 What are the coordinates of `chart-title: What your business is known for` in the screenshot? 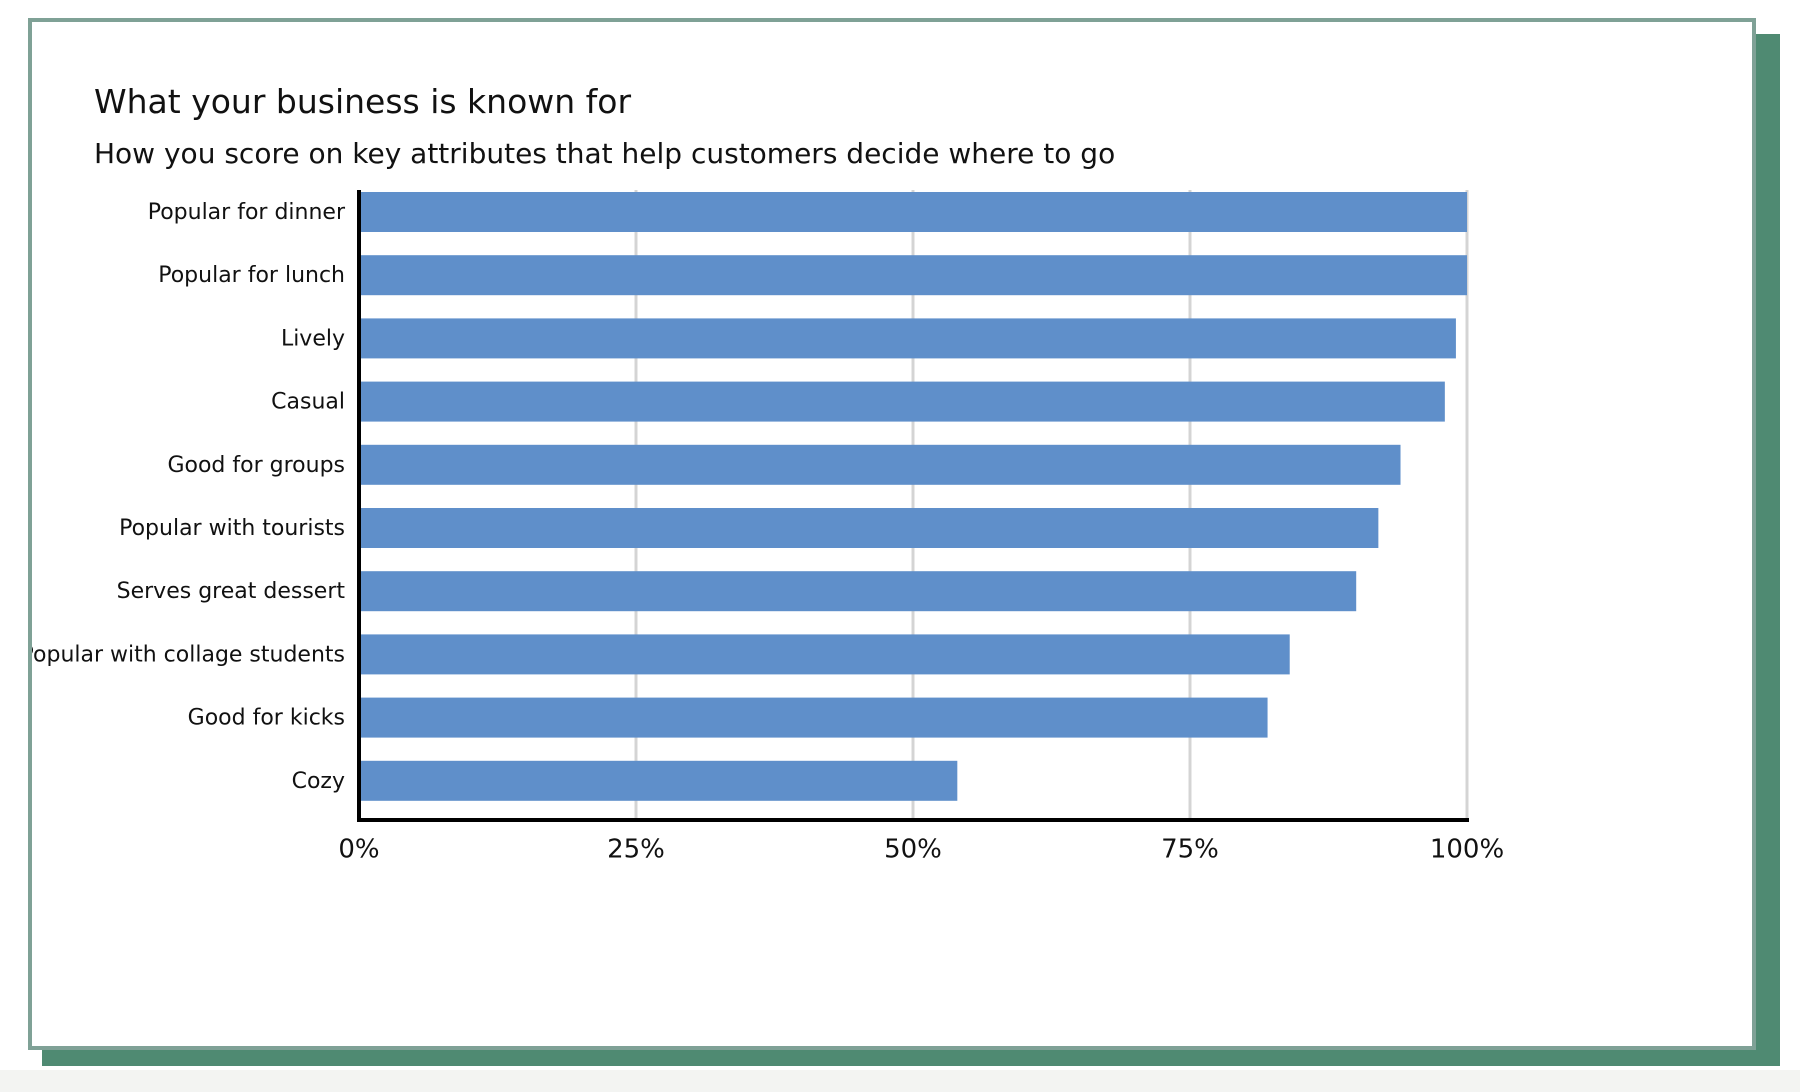 It's located at (363, 101).